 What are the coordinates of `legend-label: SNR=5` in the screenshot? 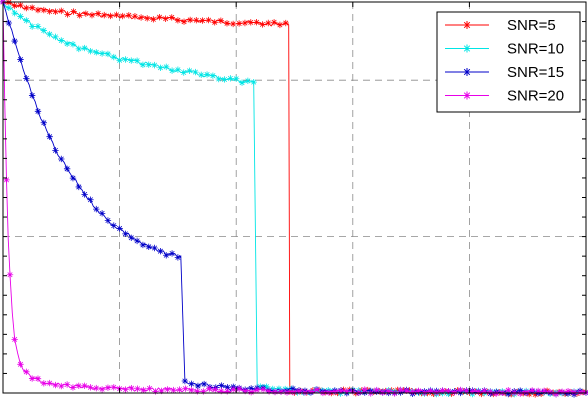 It's located at (531, 25).